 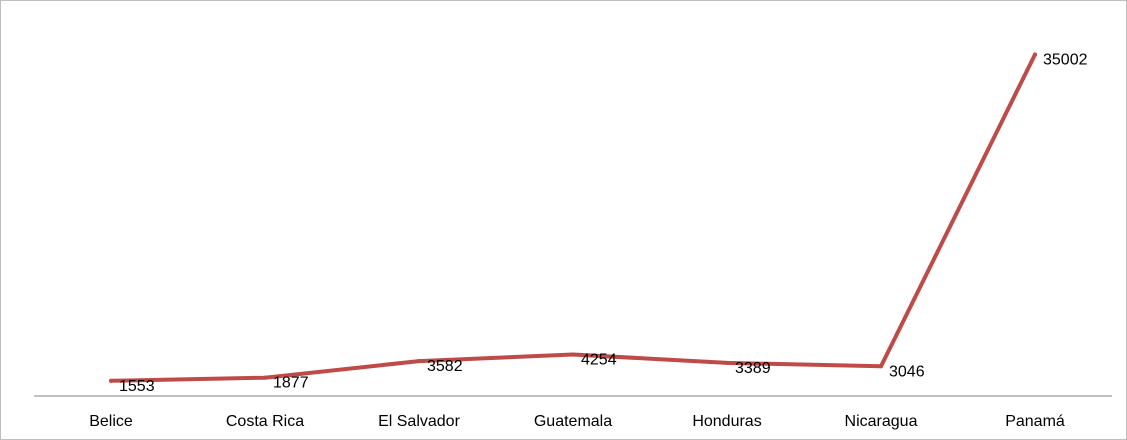 I want to click on x-tick-label: El Salvador, so click(x=419, y=421).